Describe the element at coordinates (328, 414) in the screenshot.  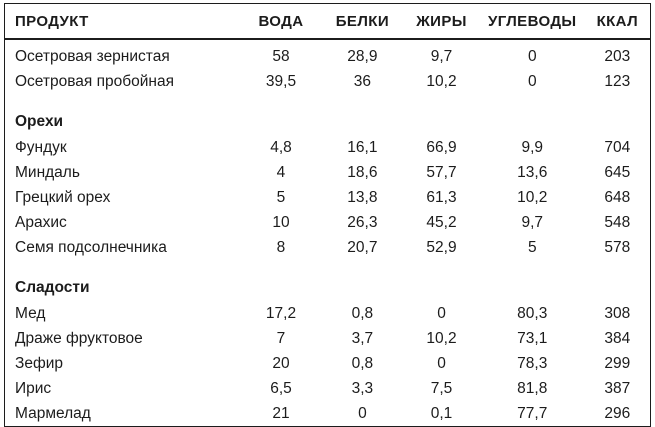
I see `table-row: Мармелад 21 0 0,1 77,7 296` at that location.